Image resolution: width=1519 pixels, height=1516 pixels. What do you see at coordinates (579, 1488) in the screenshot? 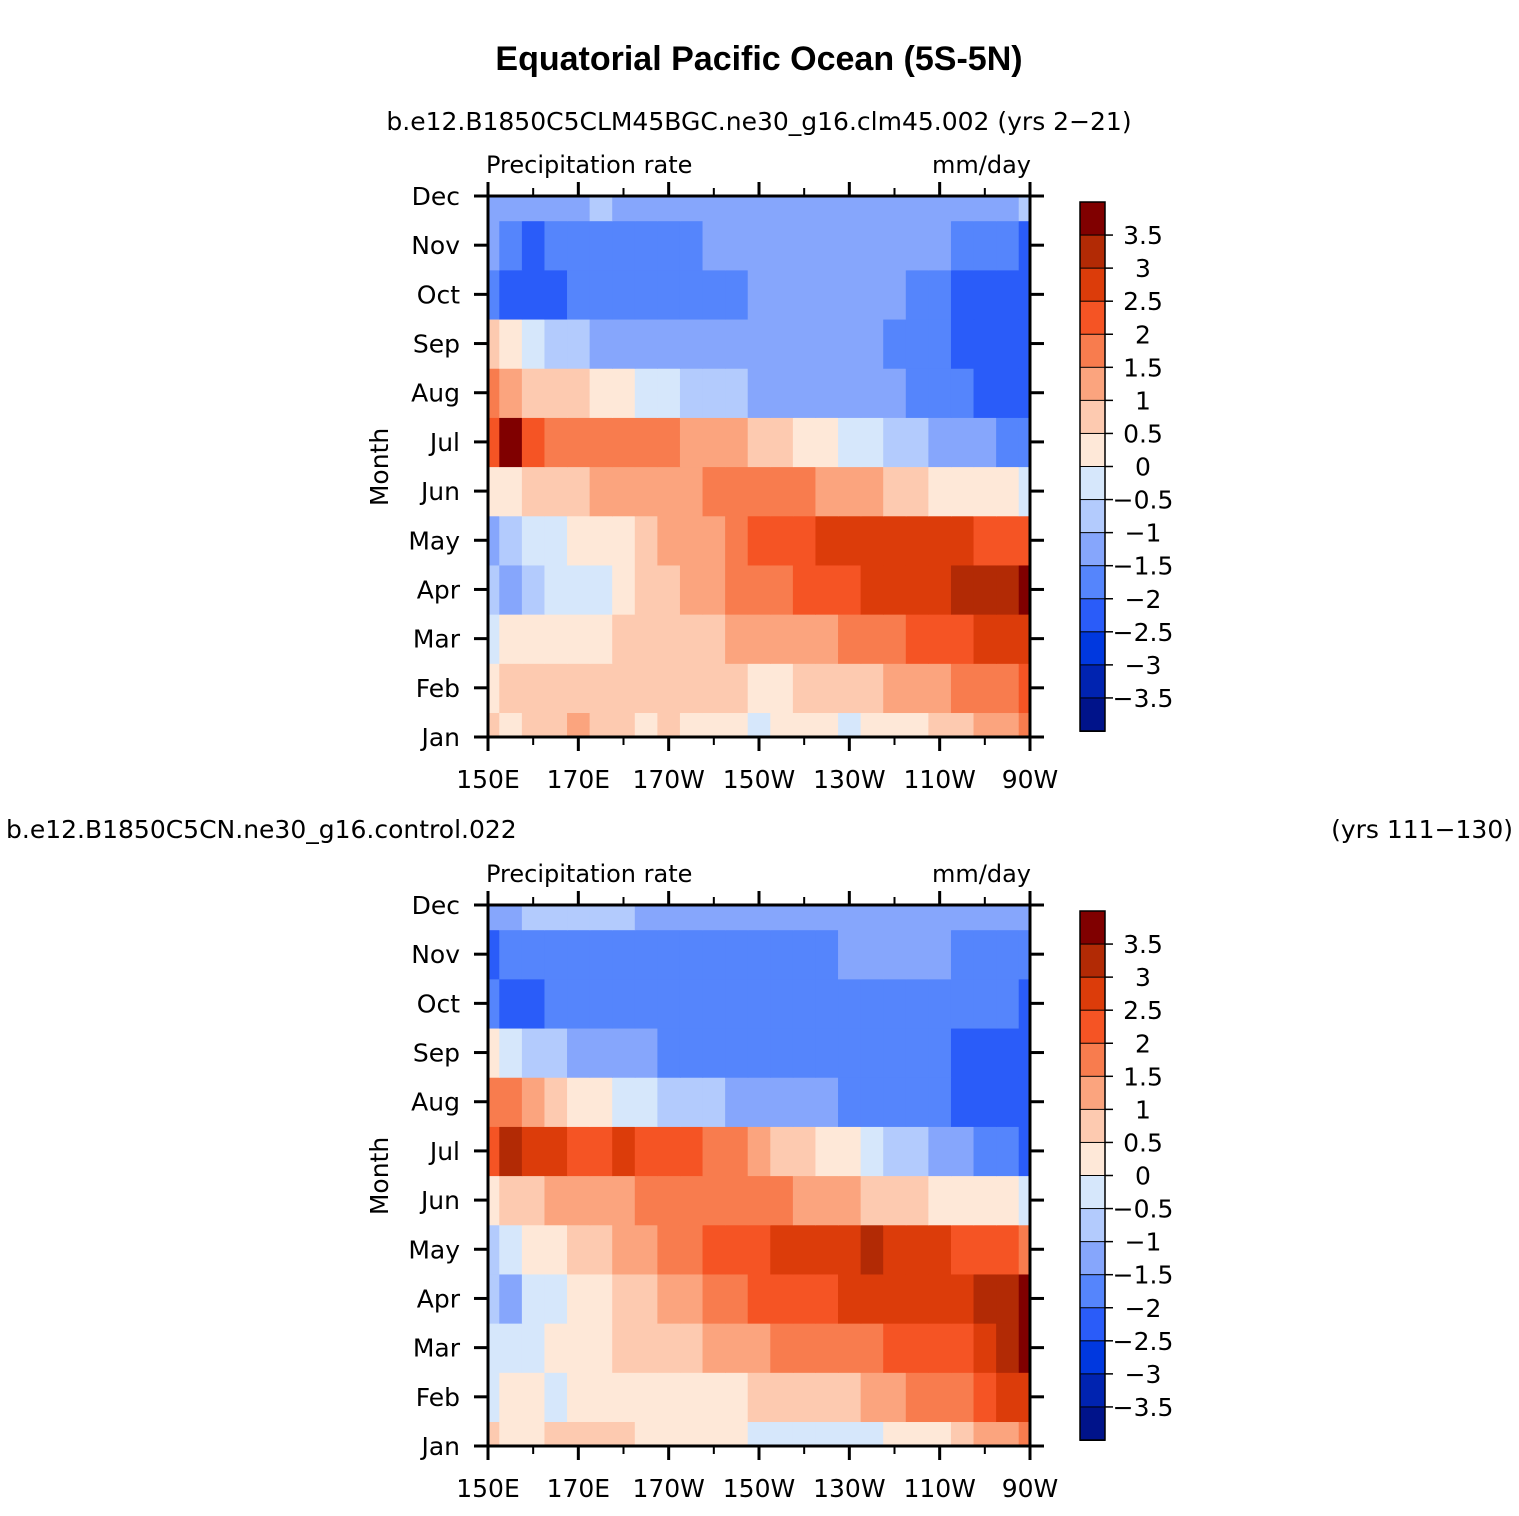
I see `x-tick-label: 170E` at bounding box center [579, 1488].